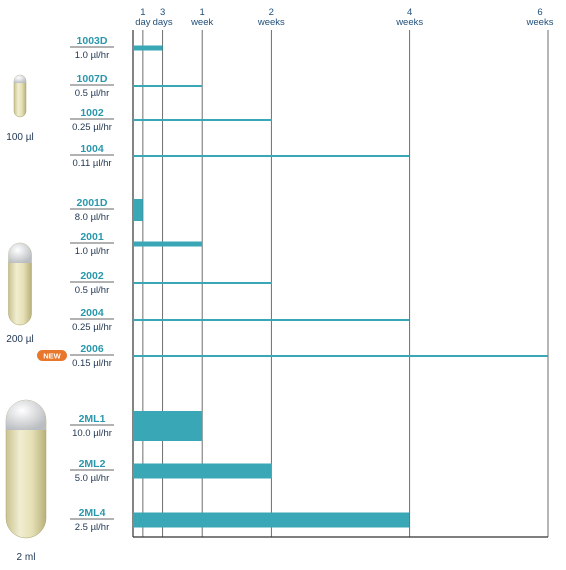 The width and height of the screenshot is (566, 570). What do you see at coordinates (92, 210) in the screenshot?
I see `model-label-2001D: 2001D 8.0 µl/hr` at bounding box center [92, 210].